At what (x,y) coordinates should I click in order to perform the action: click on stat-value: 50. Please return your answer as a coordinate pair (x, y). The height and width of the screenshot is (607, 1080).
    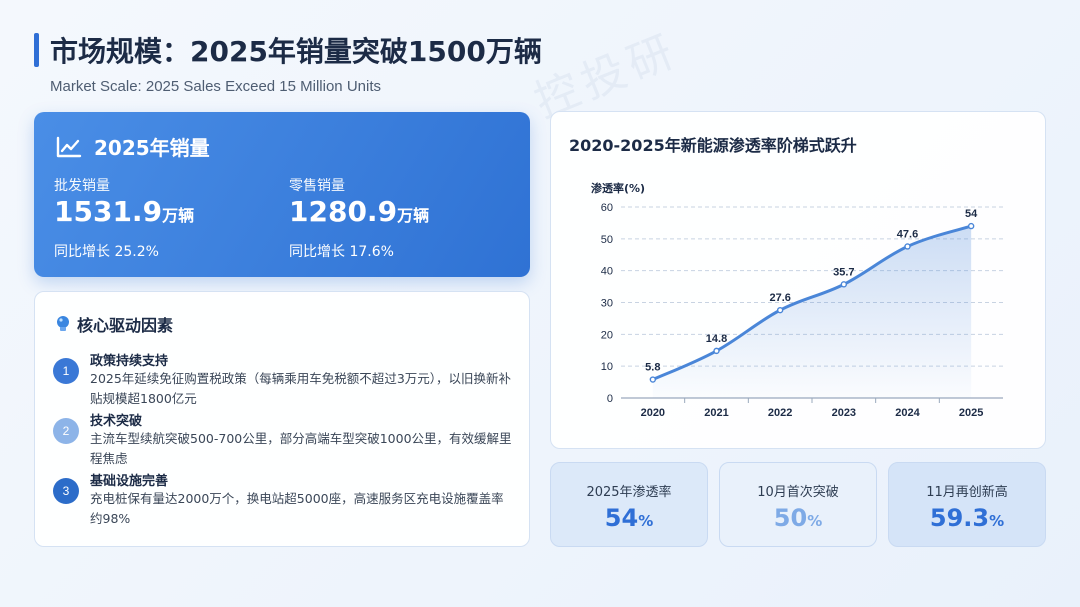
    Looking at the image, I should click on (790, 518).